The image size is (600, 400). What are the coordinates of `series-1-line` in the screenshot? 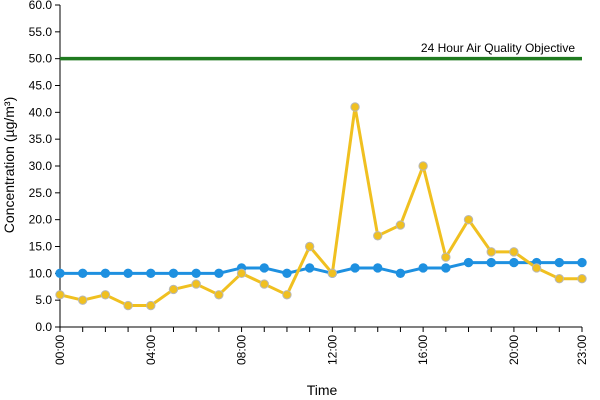 It's located at (321, 268).